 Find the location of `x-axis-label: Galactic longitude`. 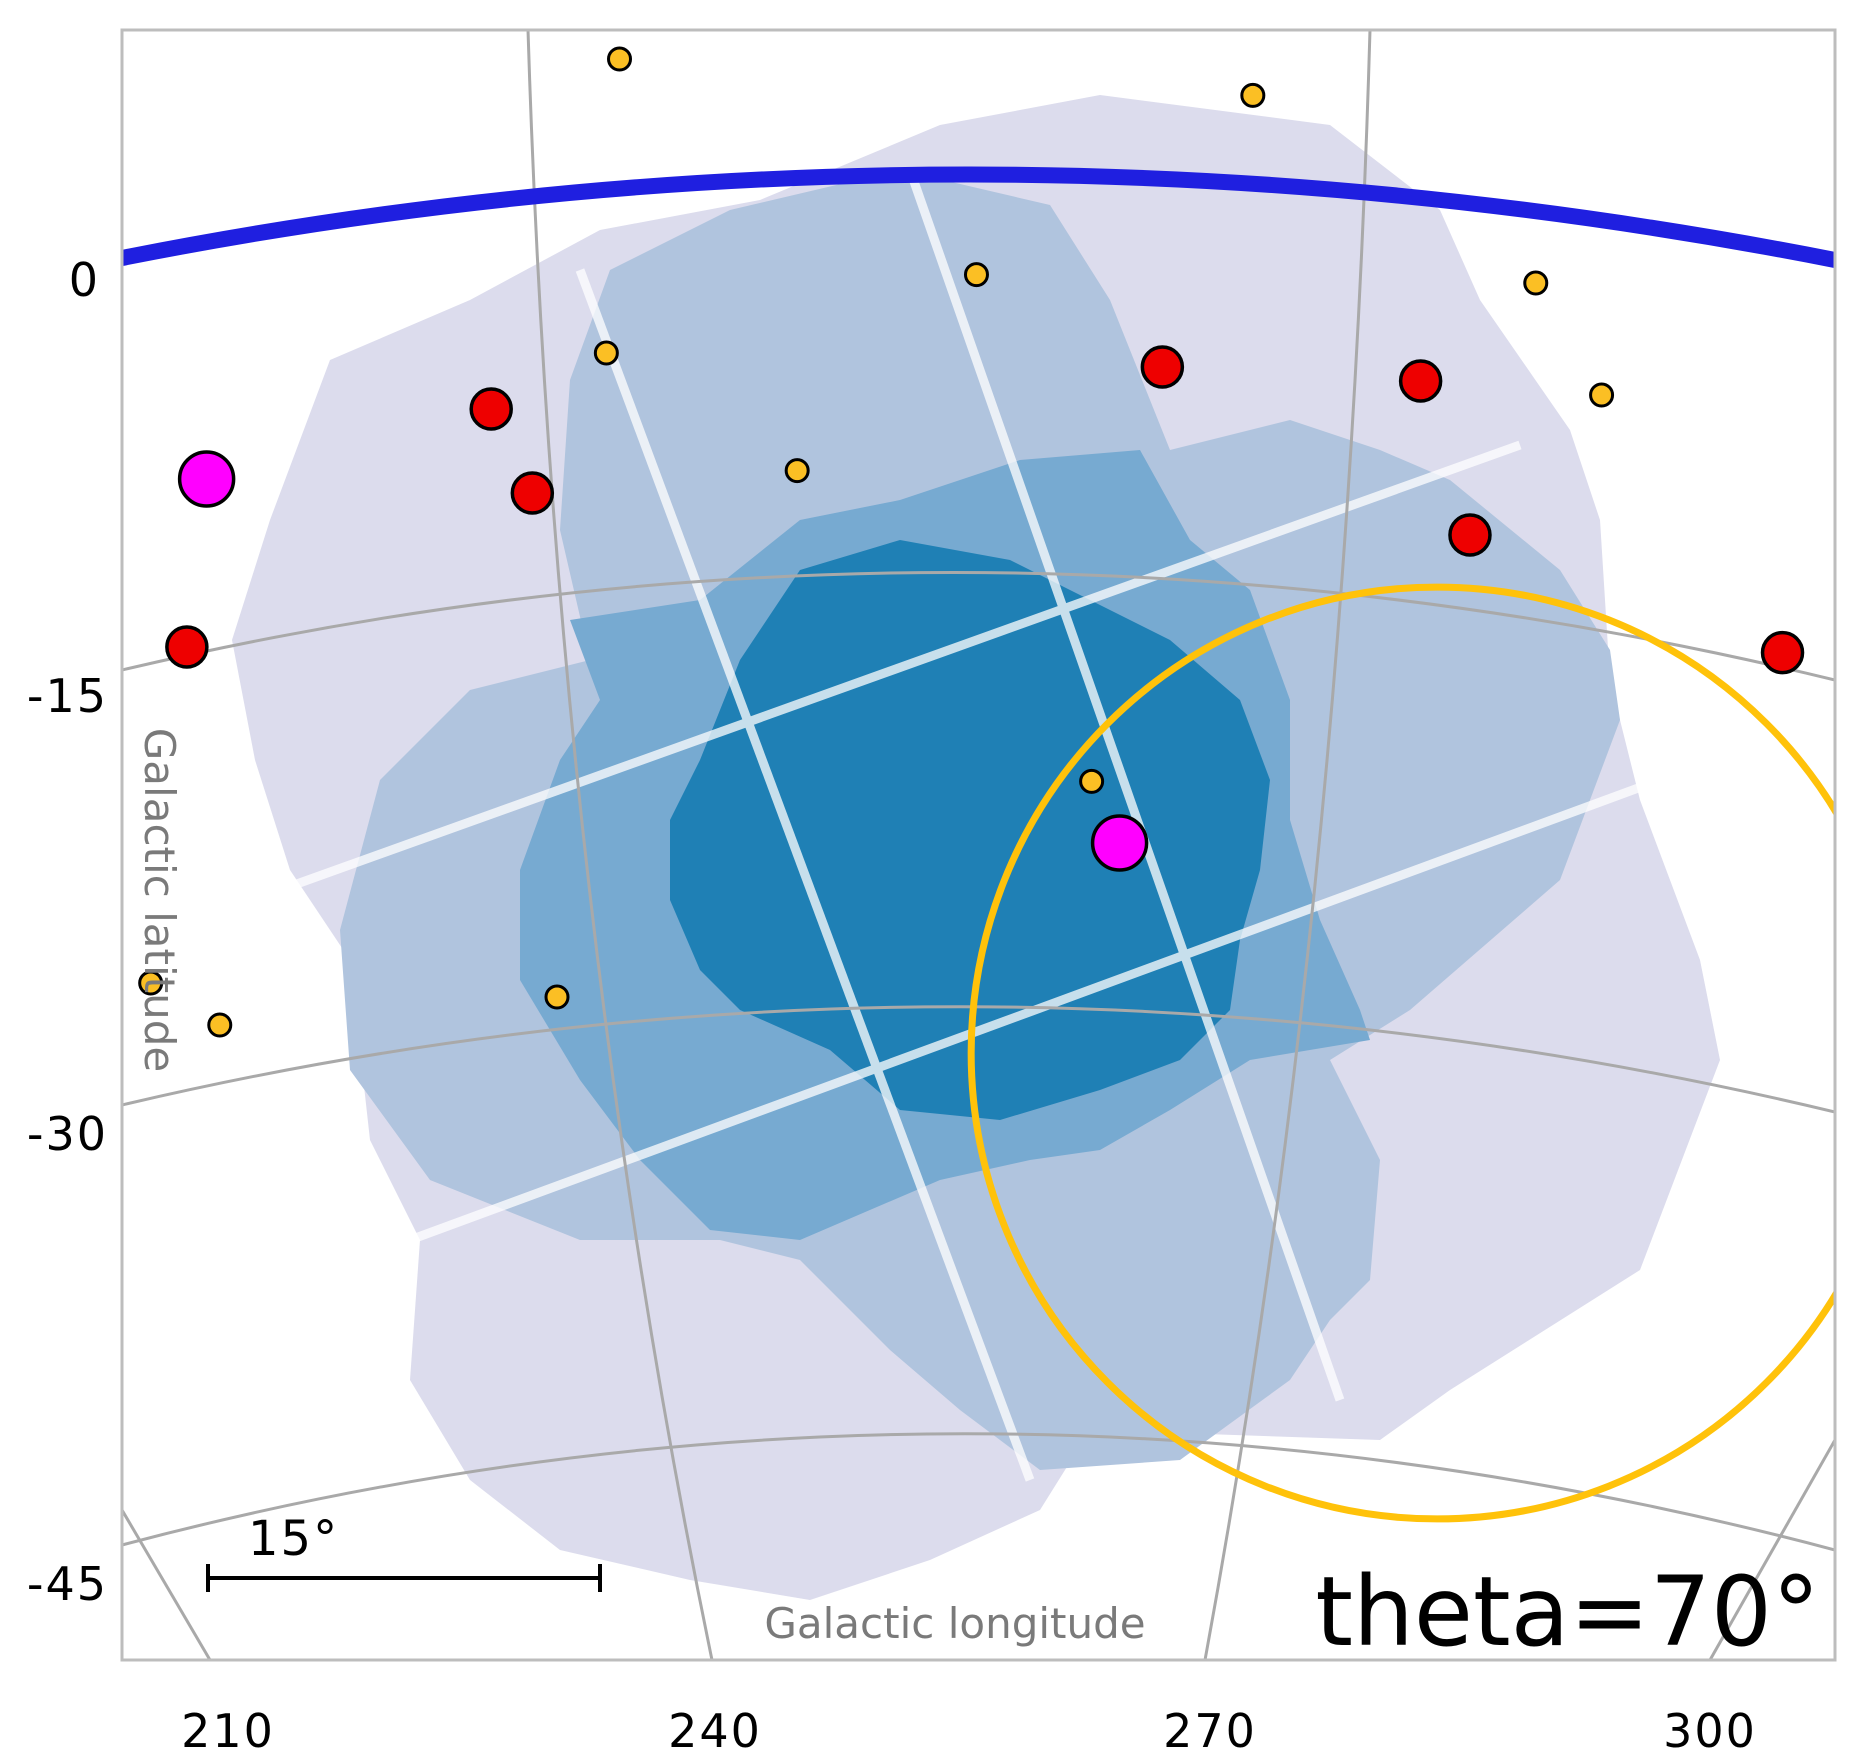

x-axis-label: Galactic longitude is located at coordinates (954, 1623).